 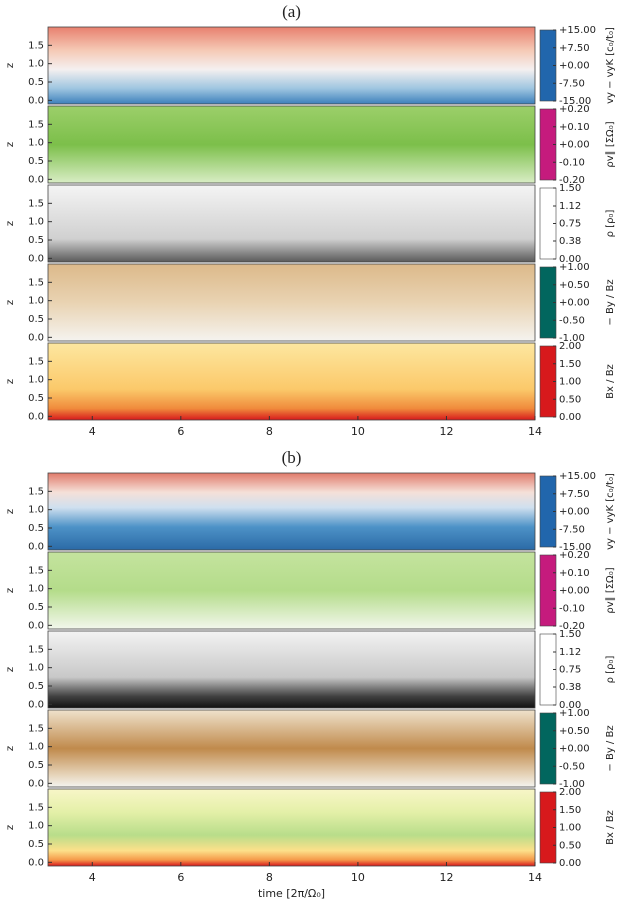 What do you see at coordinates (572, 784) in the screenshot?
I see `colorbar-tick-label: -1.00` at bounding box center [572, 784].